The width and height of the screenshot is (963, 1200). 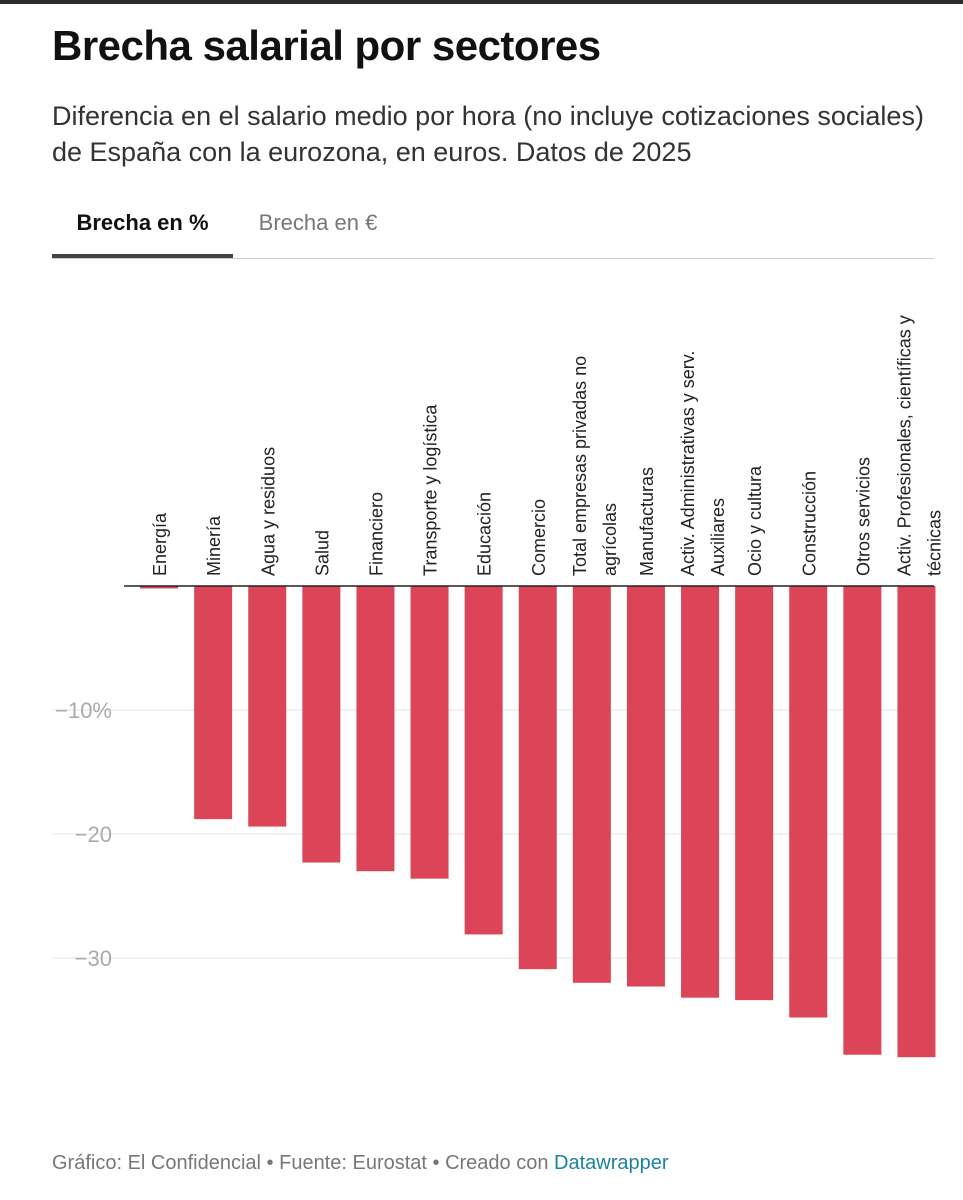 I want to click on category-label: Total empresas privadas no, so click(x=580, y=466).